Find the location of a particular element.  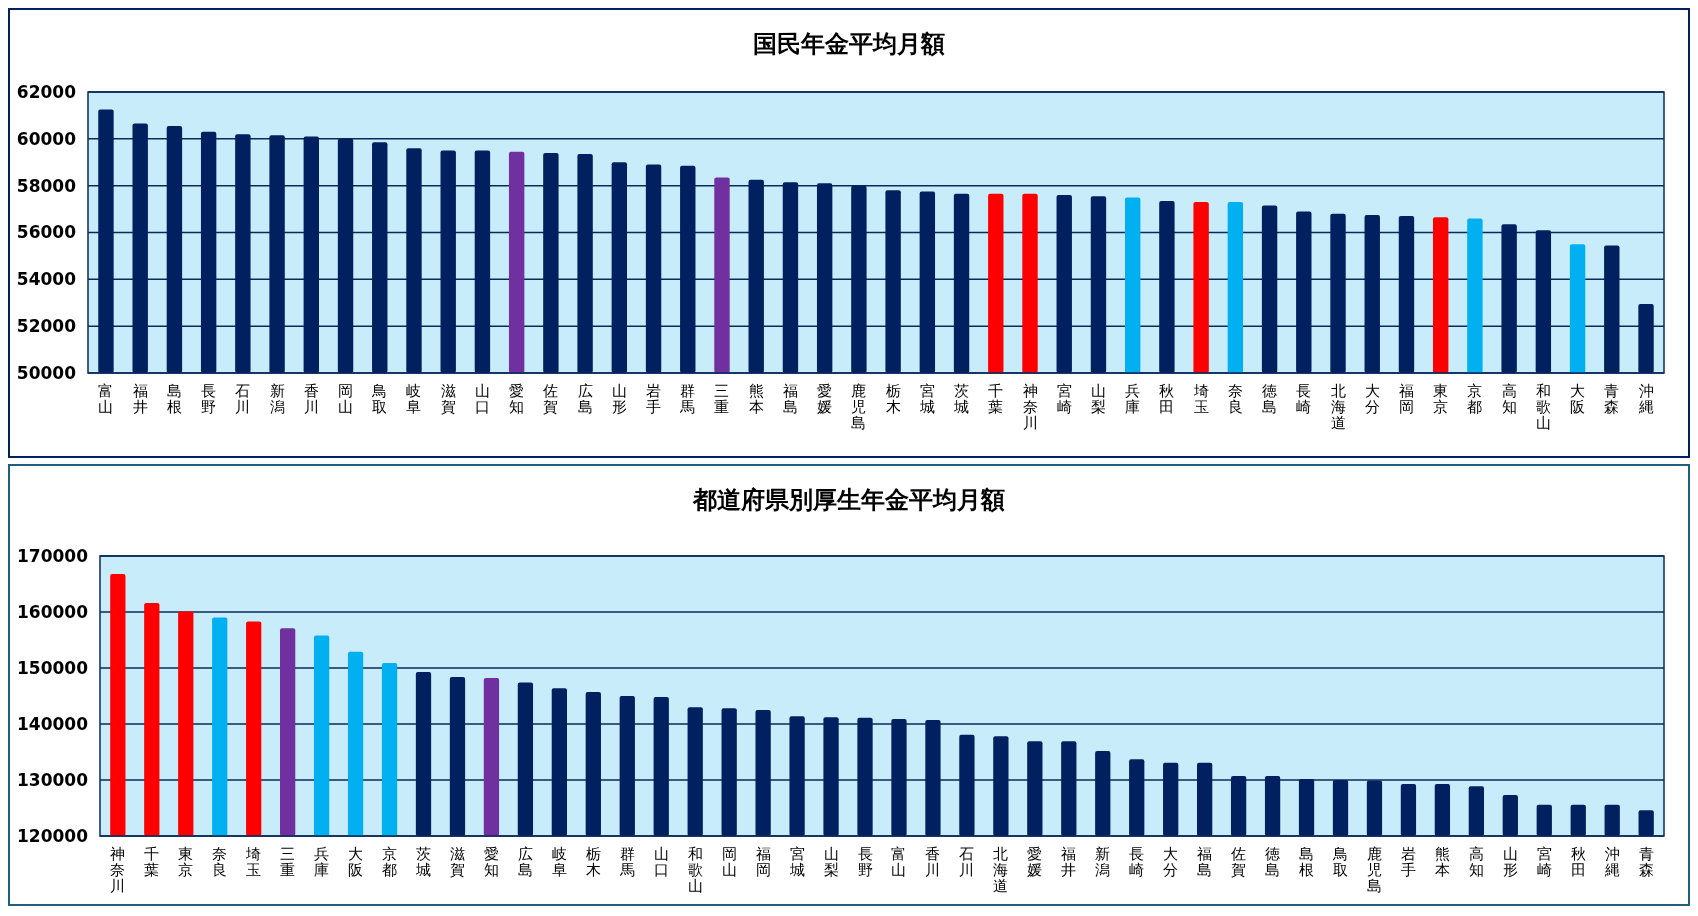

y-tick-label: 56000 is located at coordinates (46, 232).